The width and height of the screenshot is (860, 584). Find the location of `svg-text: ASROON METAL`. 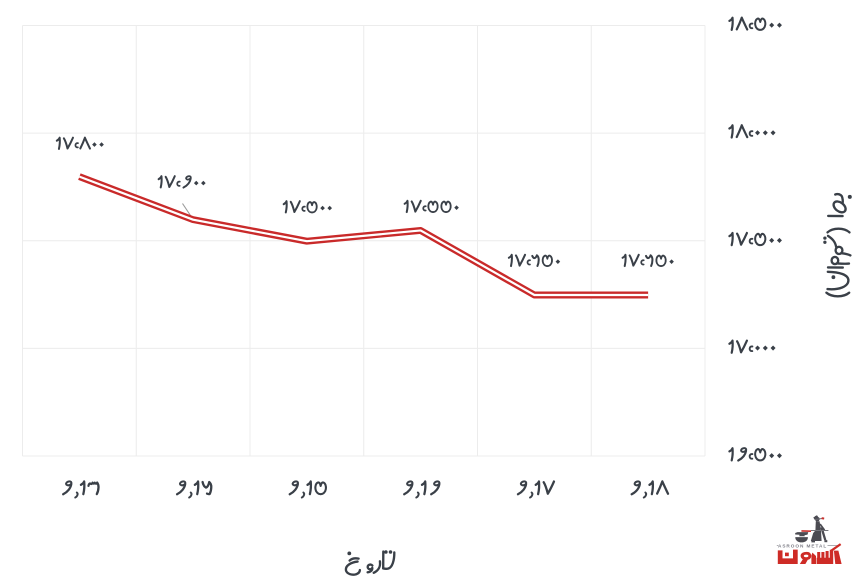

svg-text: ASROON METAL is located at coordinates (802, 545).